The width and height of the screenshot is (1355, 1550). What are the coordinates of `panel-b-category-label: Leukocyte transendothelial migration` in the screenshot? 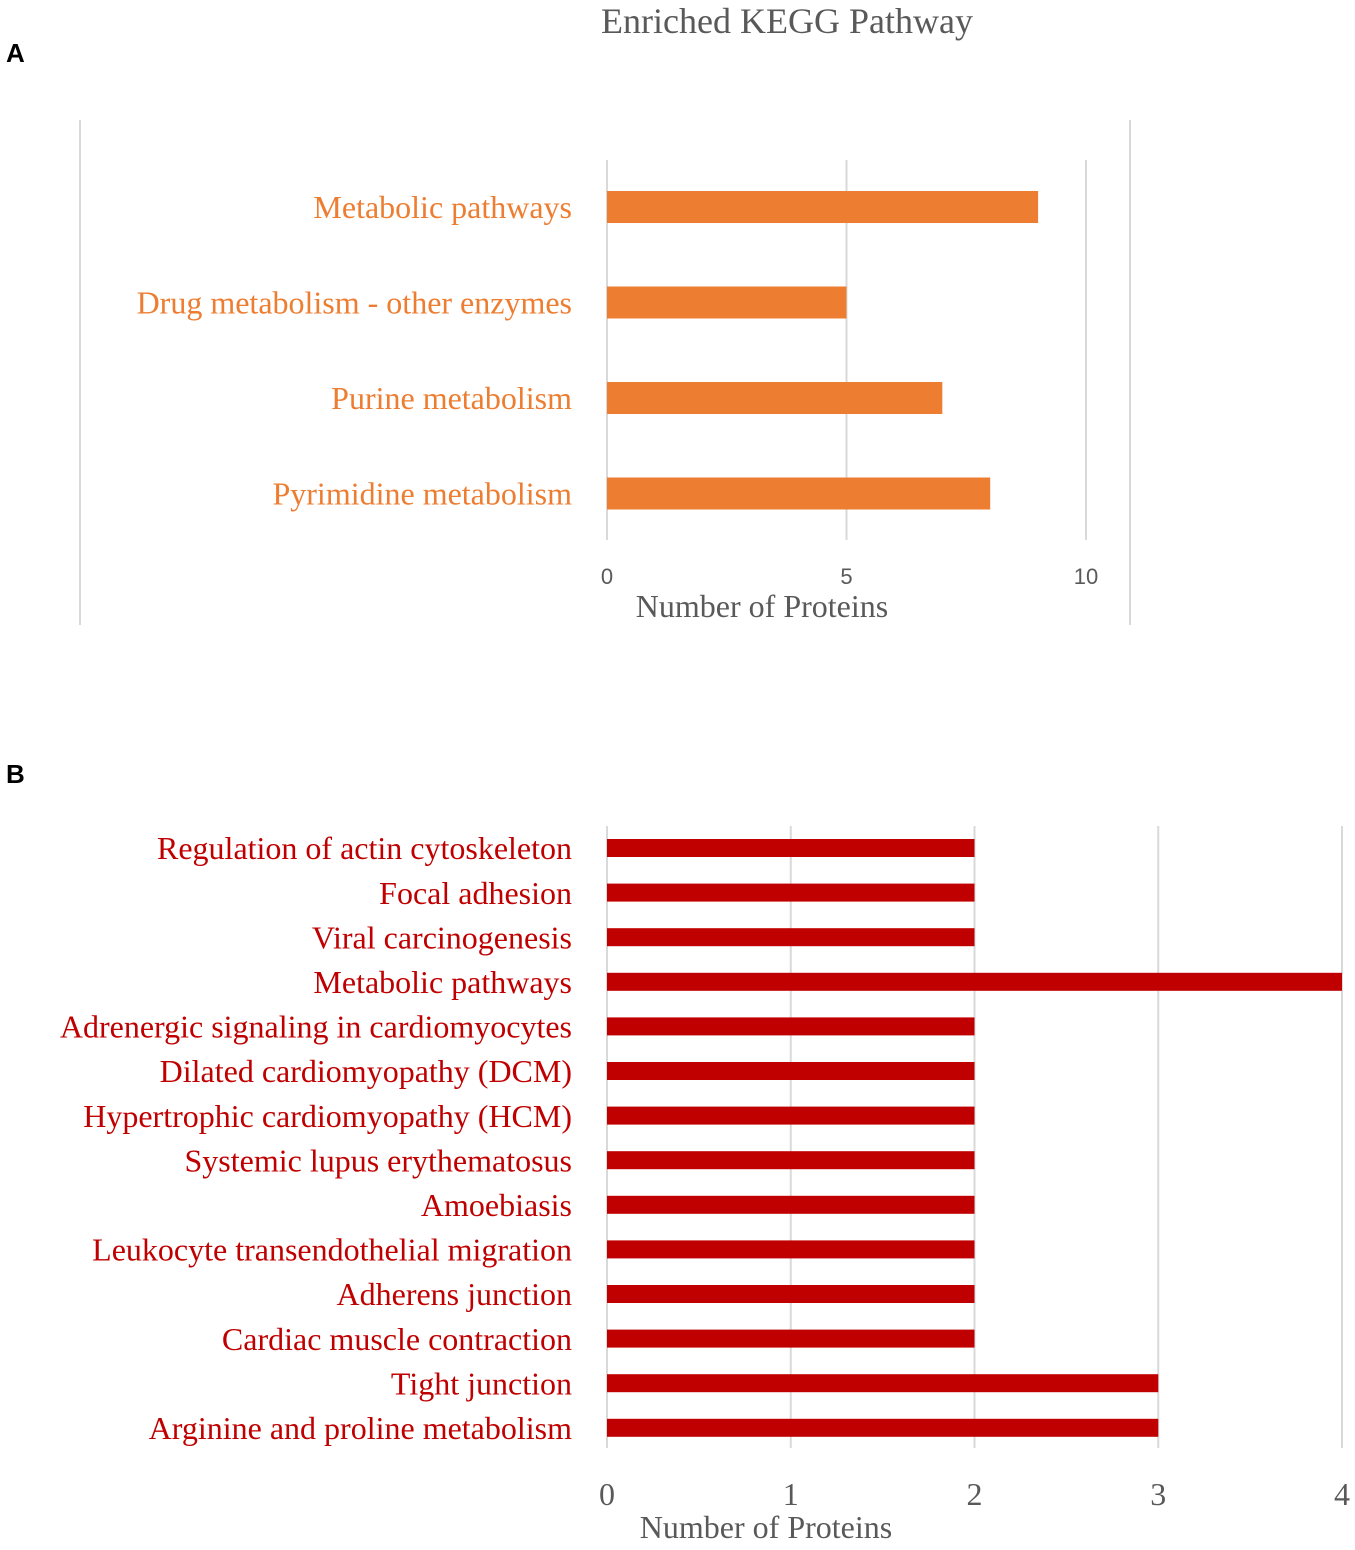 It's located at (332, 1250).